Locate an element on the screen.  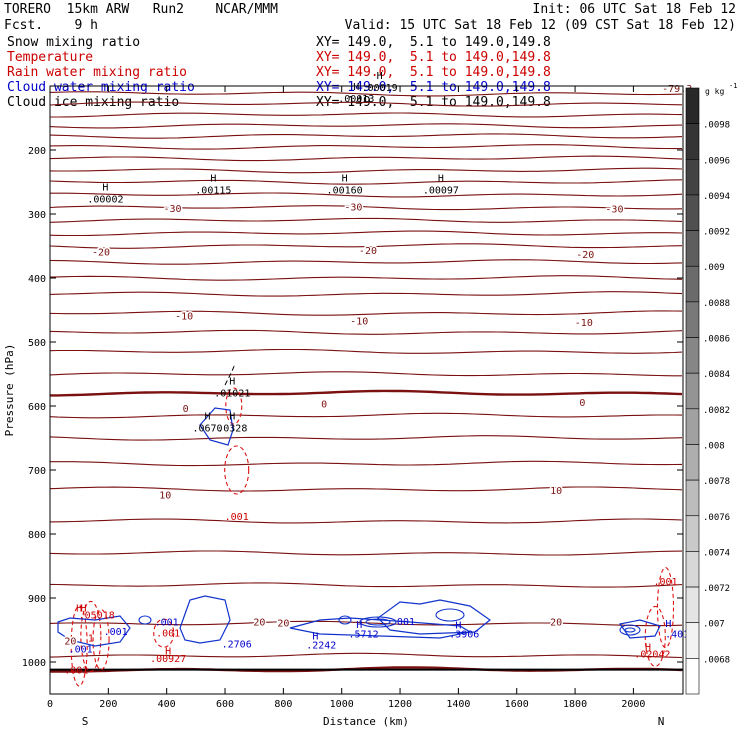
x-axis-label: Distance (km) is located at coordinates (366, 721).